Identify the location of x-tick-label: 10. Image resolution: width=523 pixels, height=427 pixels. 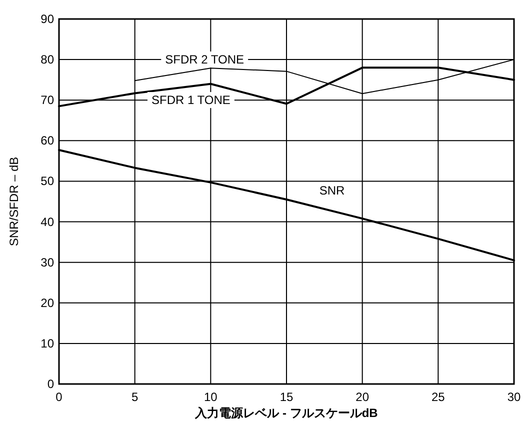
(211, 397).